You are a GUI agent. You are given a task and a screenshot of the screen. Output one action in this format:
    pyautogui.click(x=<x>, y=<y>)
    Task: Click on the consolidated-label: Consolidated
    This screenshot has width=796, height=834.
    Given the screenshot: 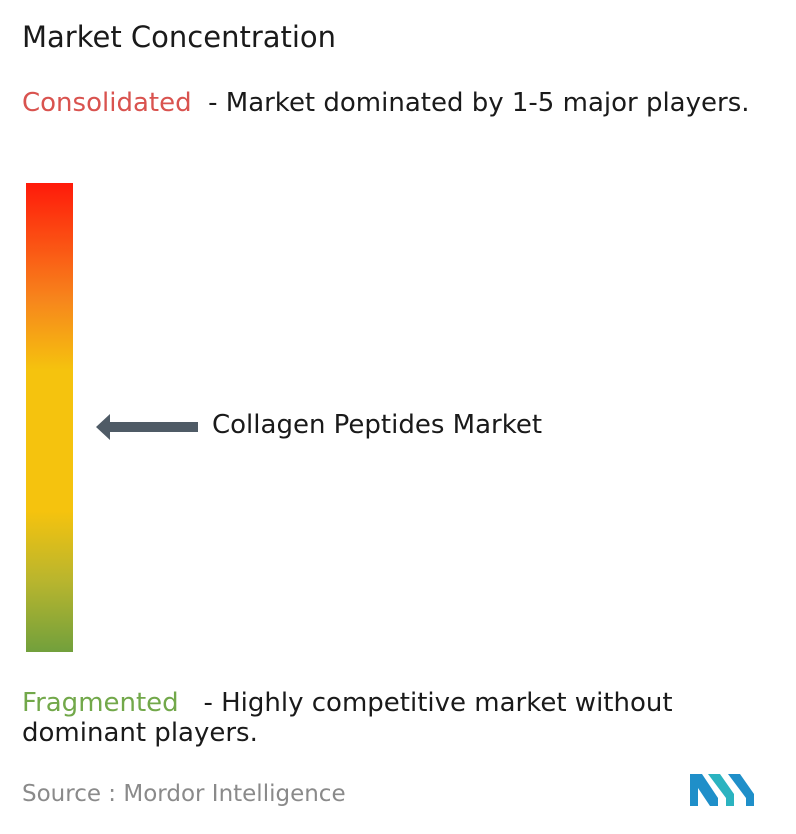 What is the action you would take?
    pyautogui.click(x=107, y=103)
    